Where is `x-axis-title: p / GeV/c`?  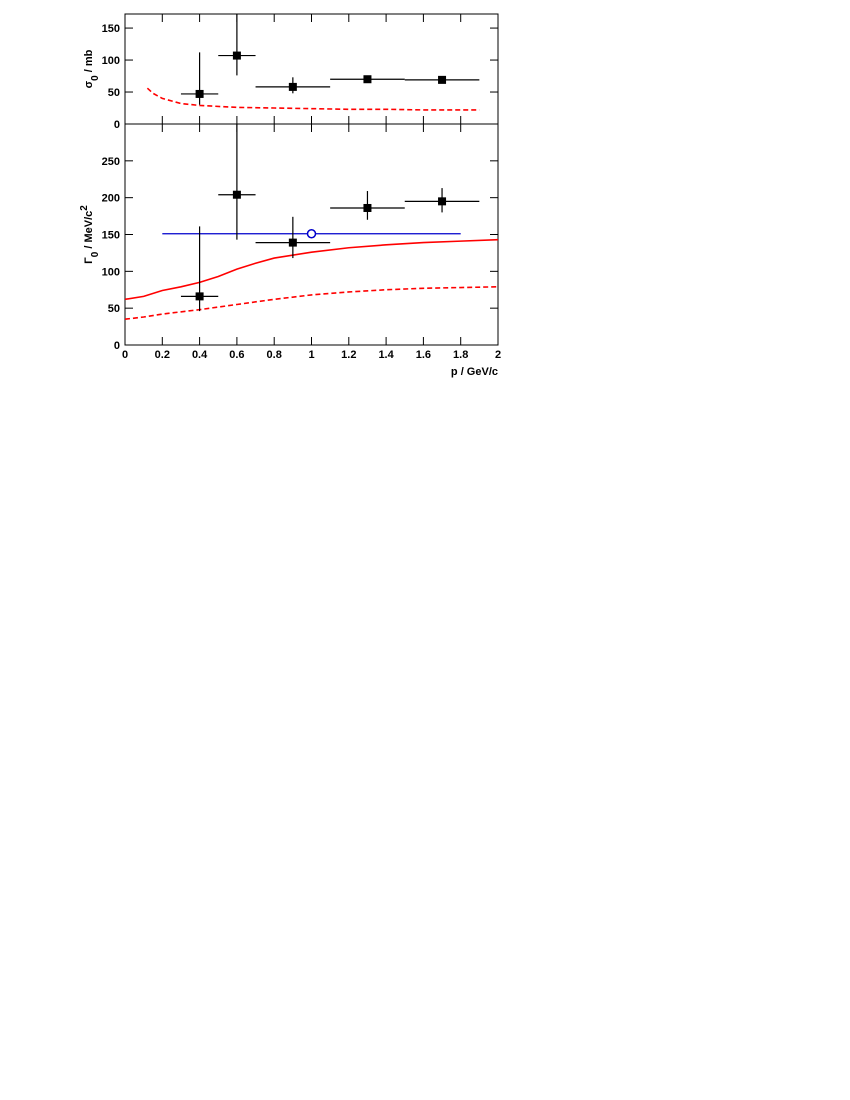 x-axis-title: p / GeV/c is located at coordinates (474, 372).